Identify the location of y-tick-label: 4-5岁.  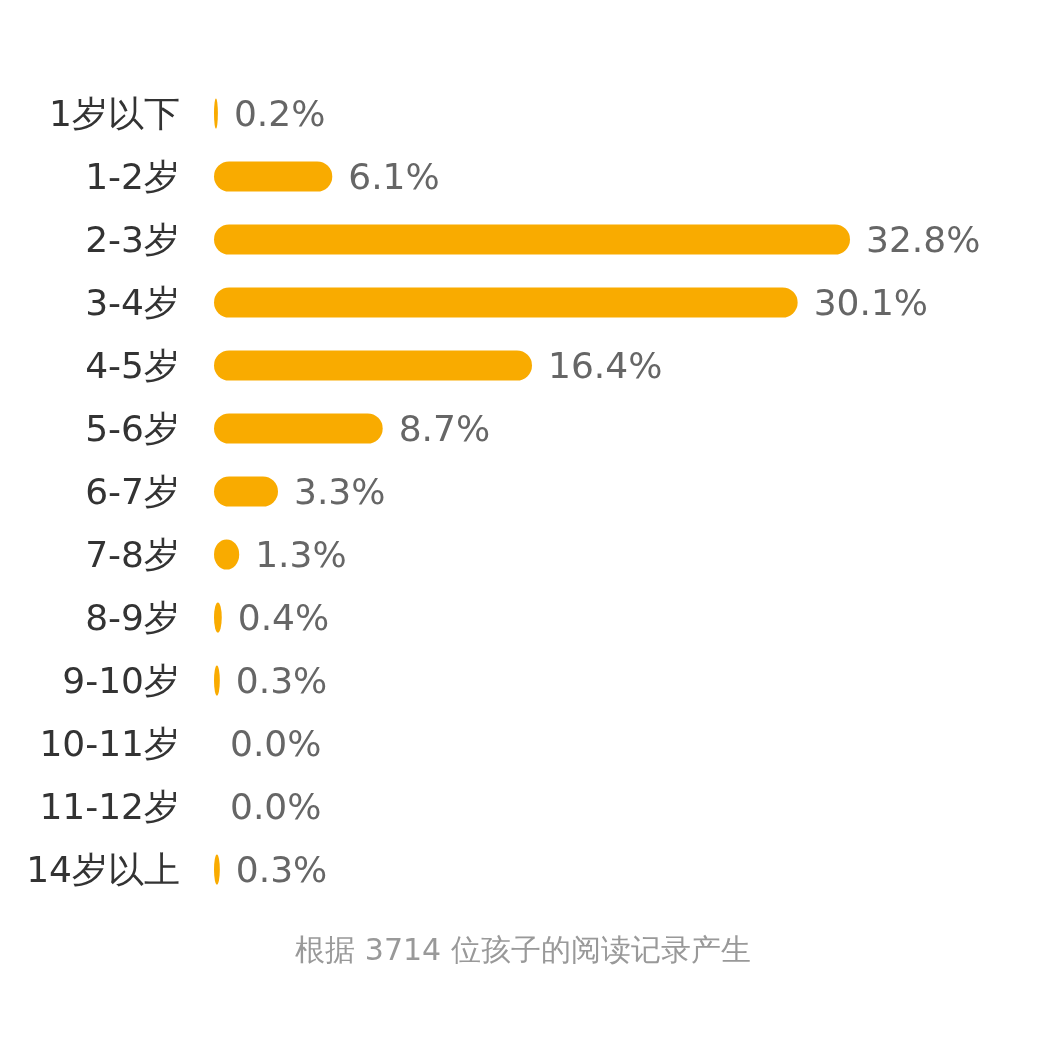
(132, 366).